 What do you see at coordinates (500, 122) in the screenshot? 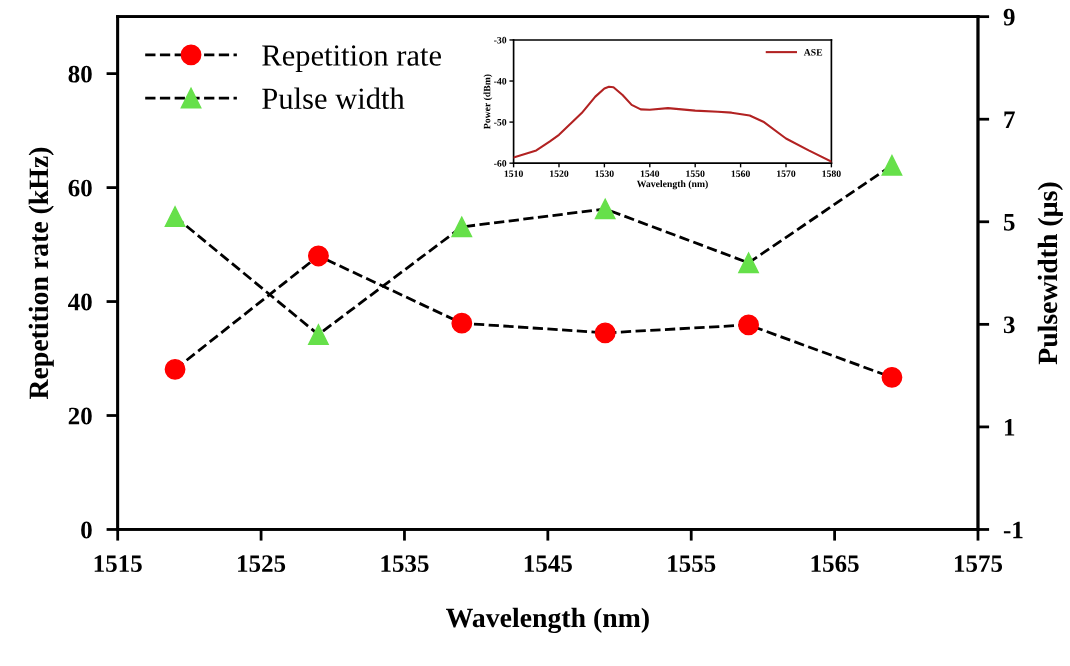
I see `y-tick-label: -50` at bounding box center [500, 122].